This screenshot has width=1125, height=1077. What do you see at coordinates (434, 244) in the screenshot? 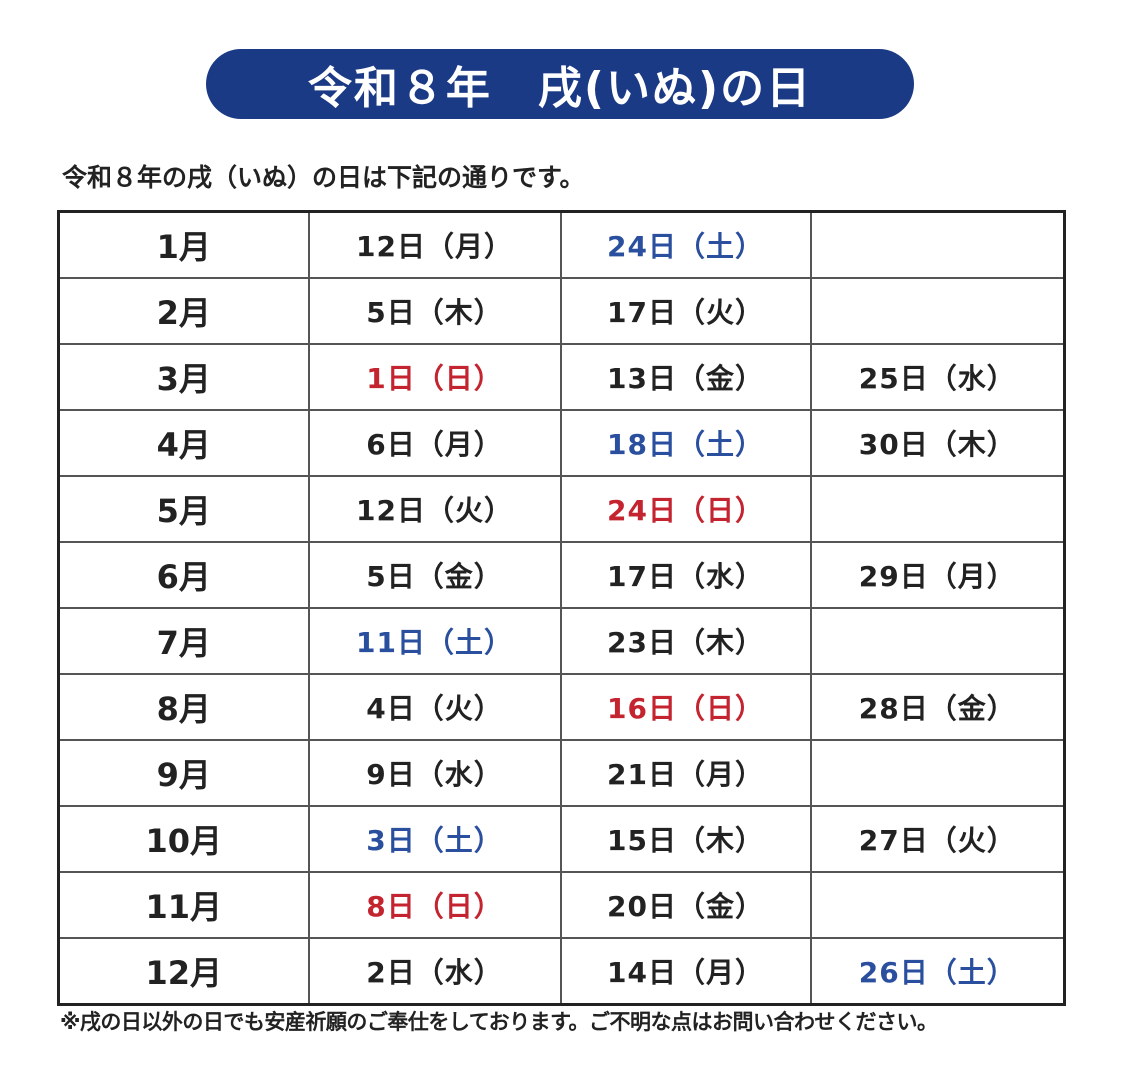
I see `date-cell: 12日（月）` at bounding box center [434, 244].